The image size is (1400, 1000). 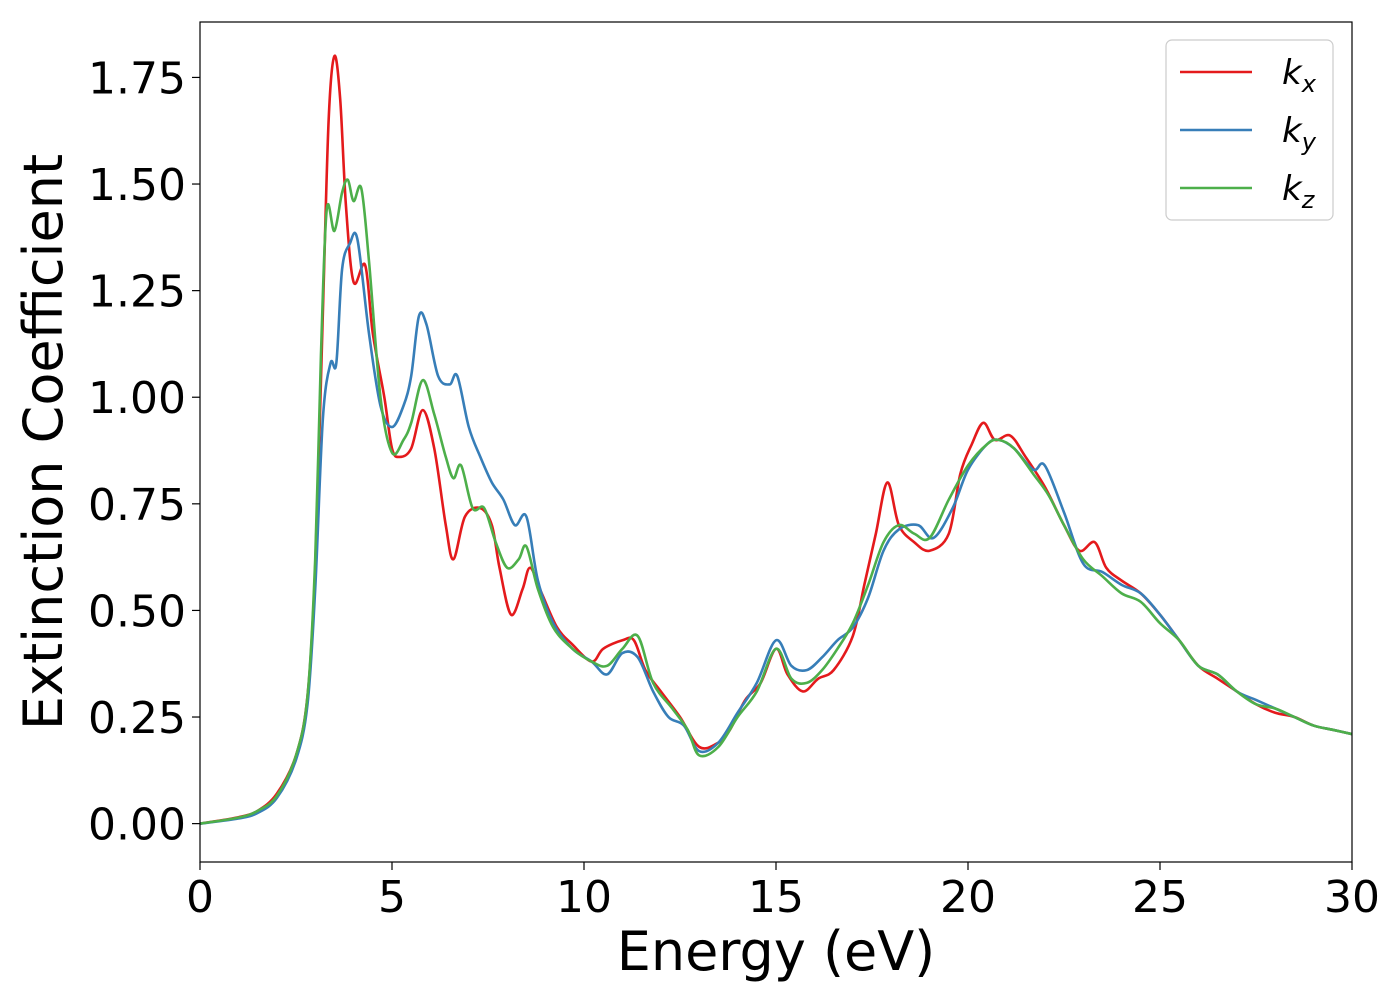 I want to click on legend-label-subscript: y, so click(x=1309, y=142).